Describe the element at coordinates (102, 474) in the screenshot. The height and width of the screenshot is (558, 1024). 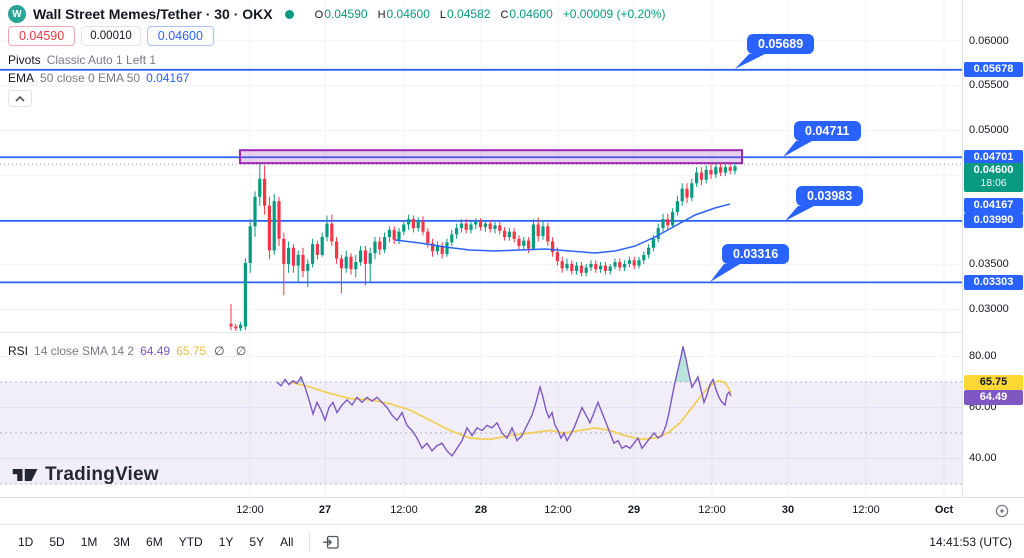
I see `watermark-text: TradingView` at that location.